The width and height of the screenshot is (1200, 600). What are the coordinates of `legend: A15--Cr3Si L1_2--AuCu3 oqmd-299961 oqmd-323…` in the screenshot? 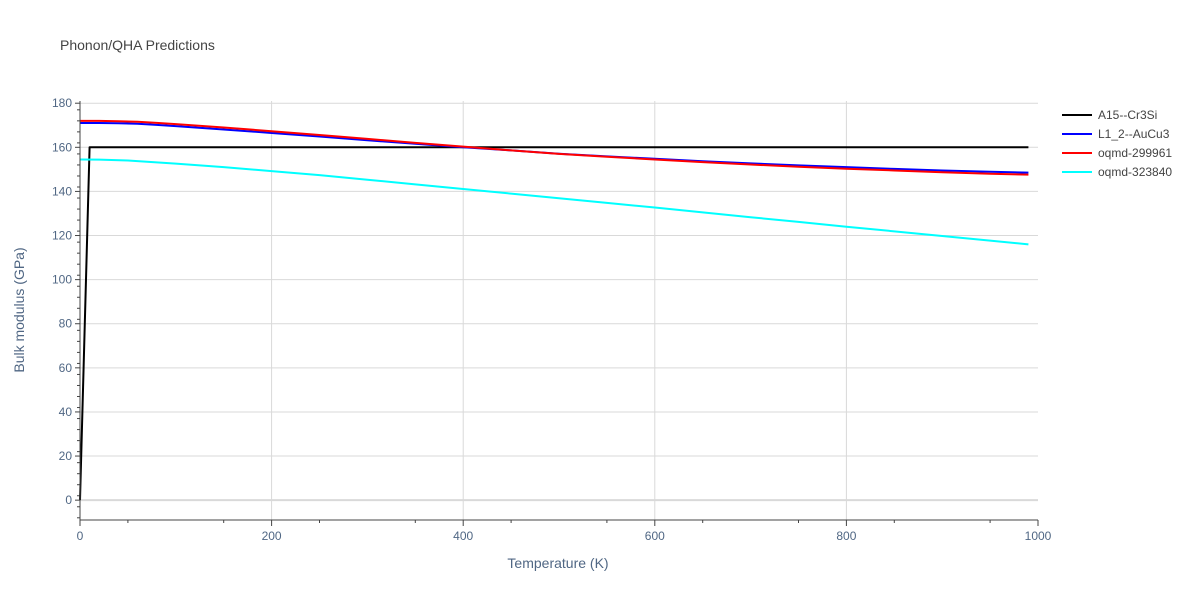 It's located at (1117, 143).